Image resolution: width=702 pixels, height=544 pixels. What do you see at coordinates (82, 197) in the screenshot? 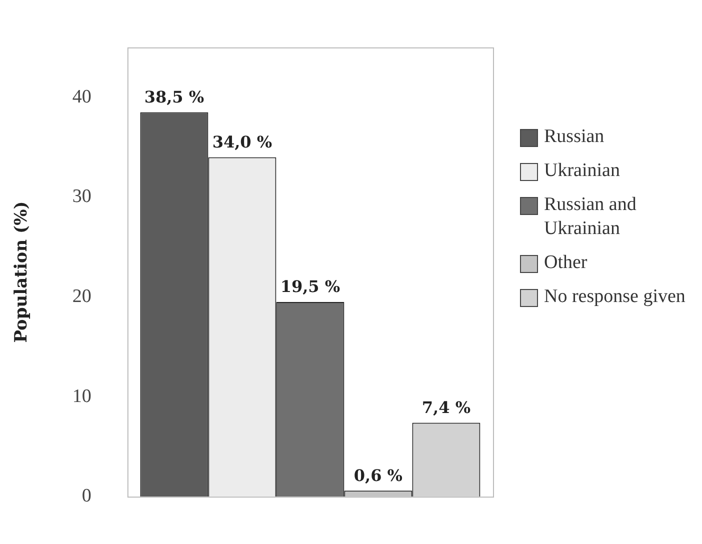
I see `y-tick-label: 30` at bounding box center [82, 197].